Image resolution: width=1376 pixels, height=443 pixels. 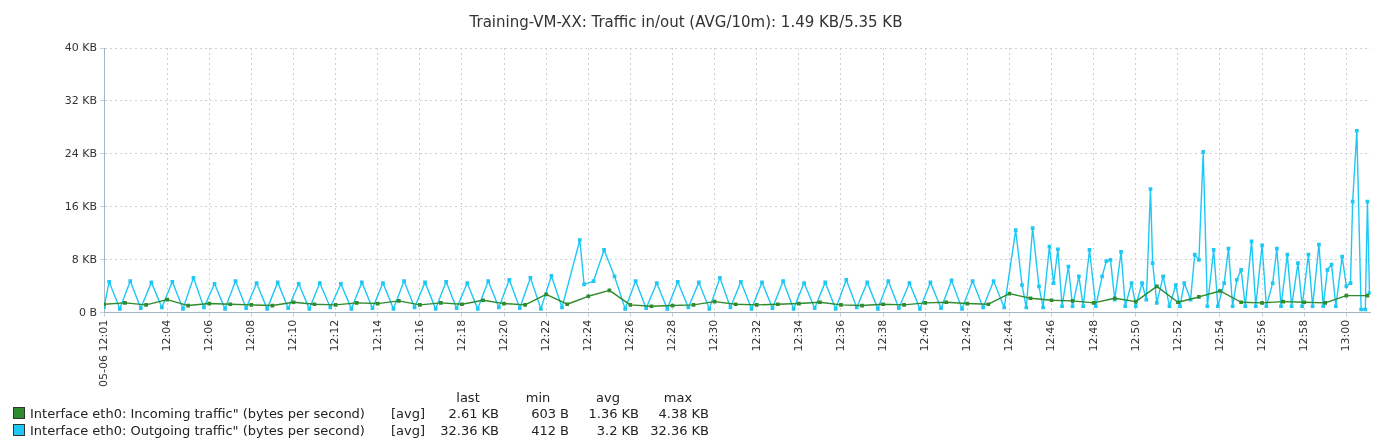 What do you see at coordinates (80, 100) in the screenshot?
I see `y-tick-label: 32 KB` at bounding box center [80, 100].